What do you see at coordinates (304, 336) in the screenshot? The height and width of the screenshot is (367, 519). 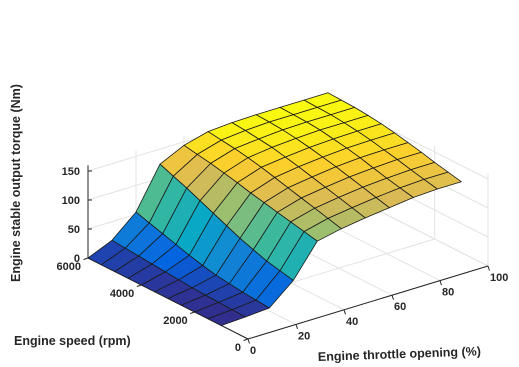 I see `x-tick-label: 20` at bounding box center [304, 336].